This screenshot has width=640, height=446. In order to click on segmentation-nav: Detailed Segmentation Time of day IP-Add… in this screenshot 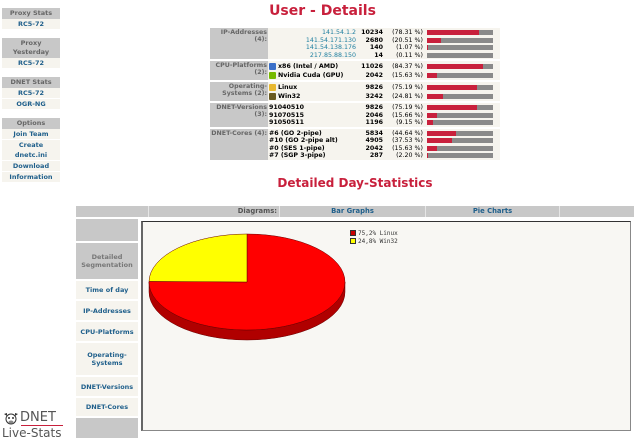, I will do `click(107, 328)`.